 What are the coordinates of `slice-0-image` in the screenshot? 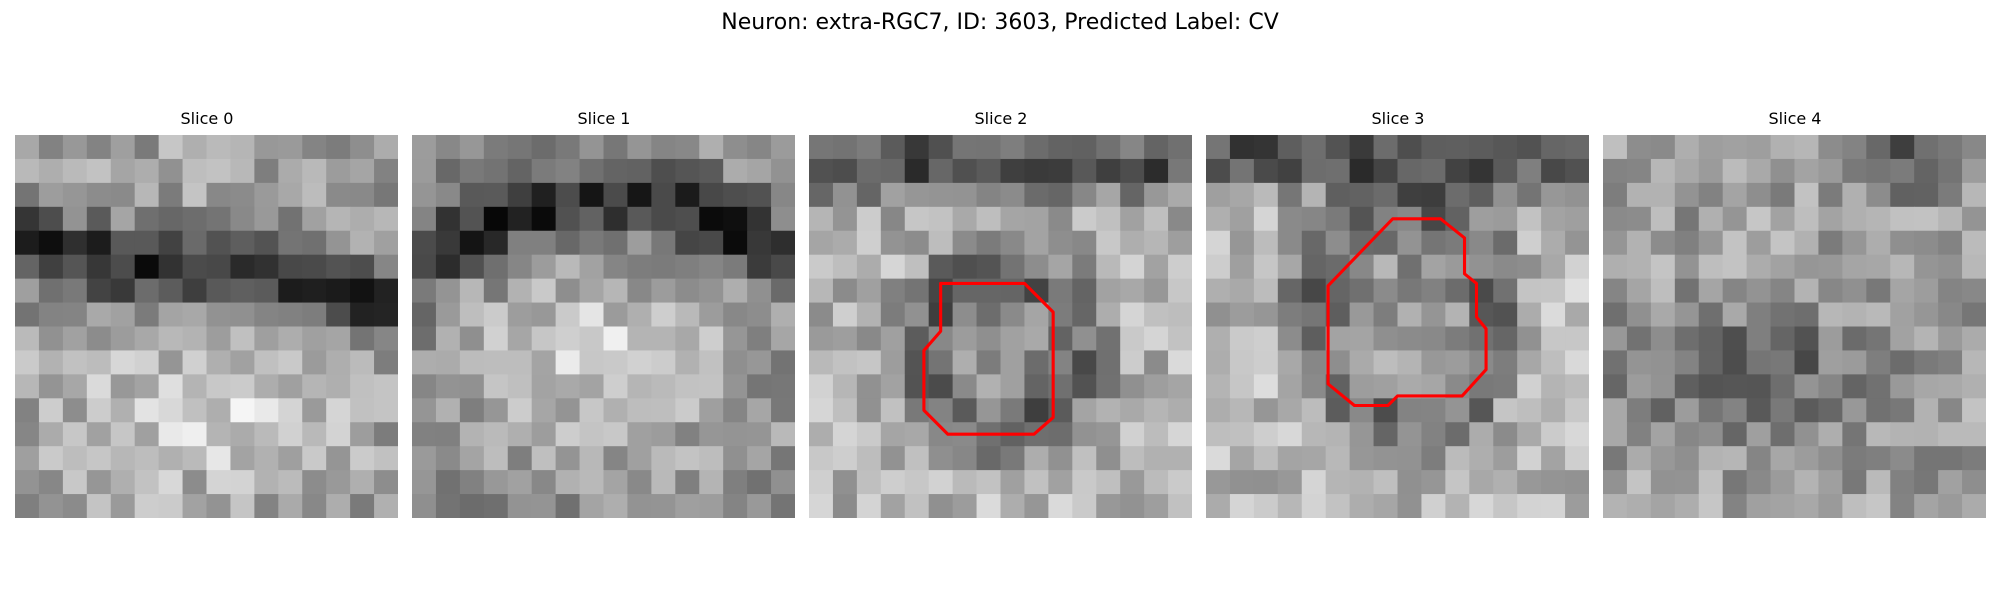 It's located at (206, 326).